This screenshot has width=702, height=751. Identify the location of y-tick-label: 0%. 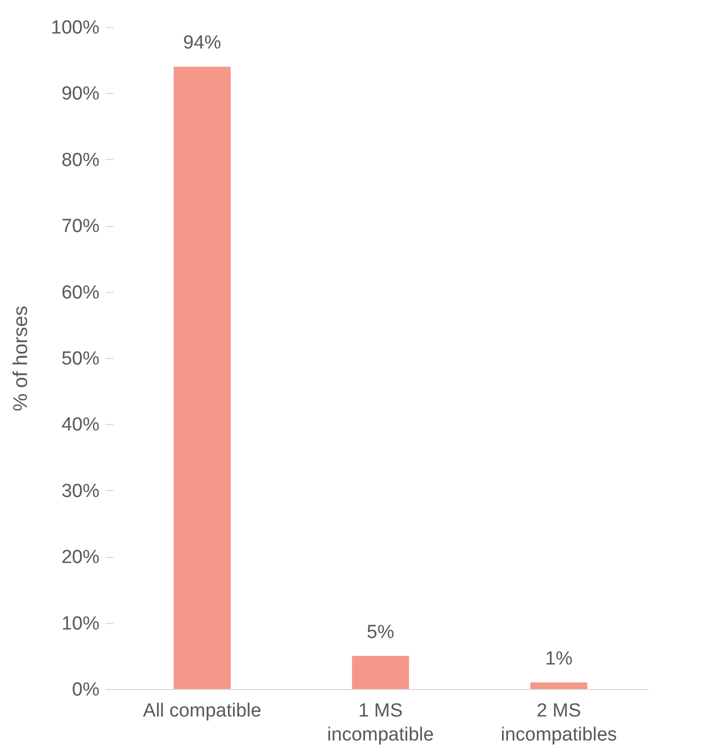
(86, 690).